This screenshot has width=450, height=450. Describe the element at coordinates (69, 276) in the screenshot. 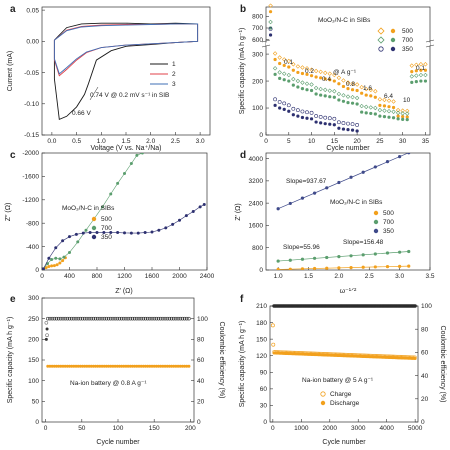

I see `x-tick-label: 400` at that location.